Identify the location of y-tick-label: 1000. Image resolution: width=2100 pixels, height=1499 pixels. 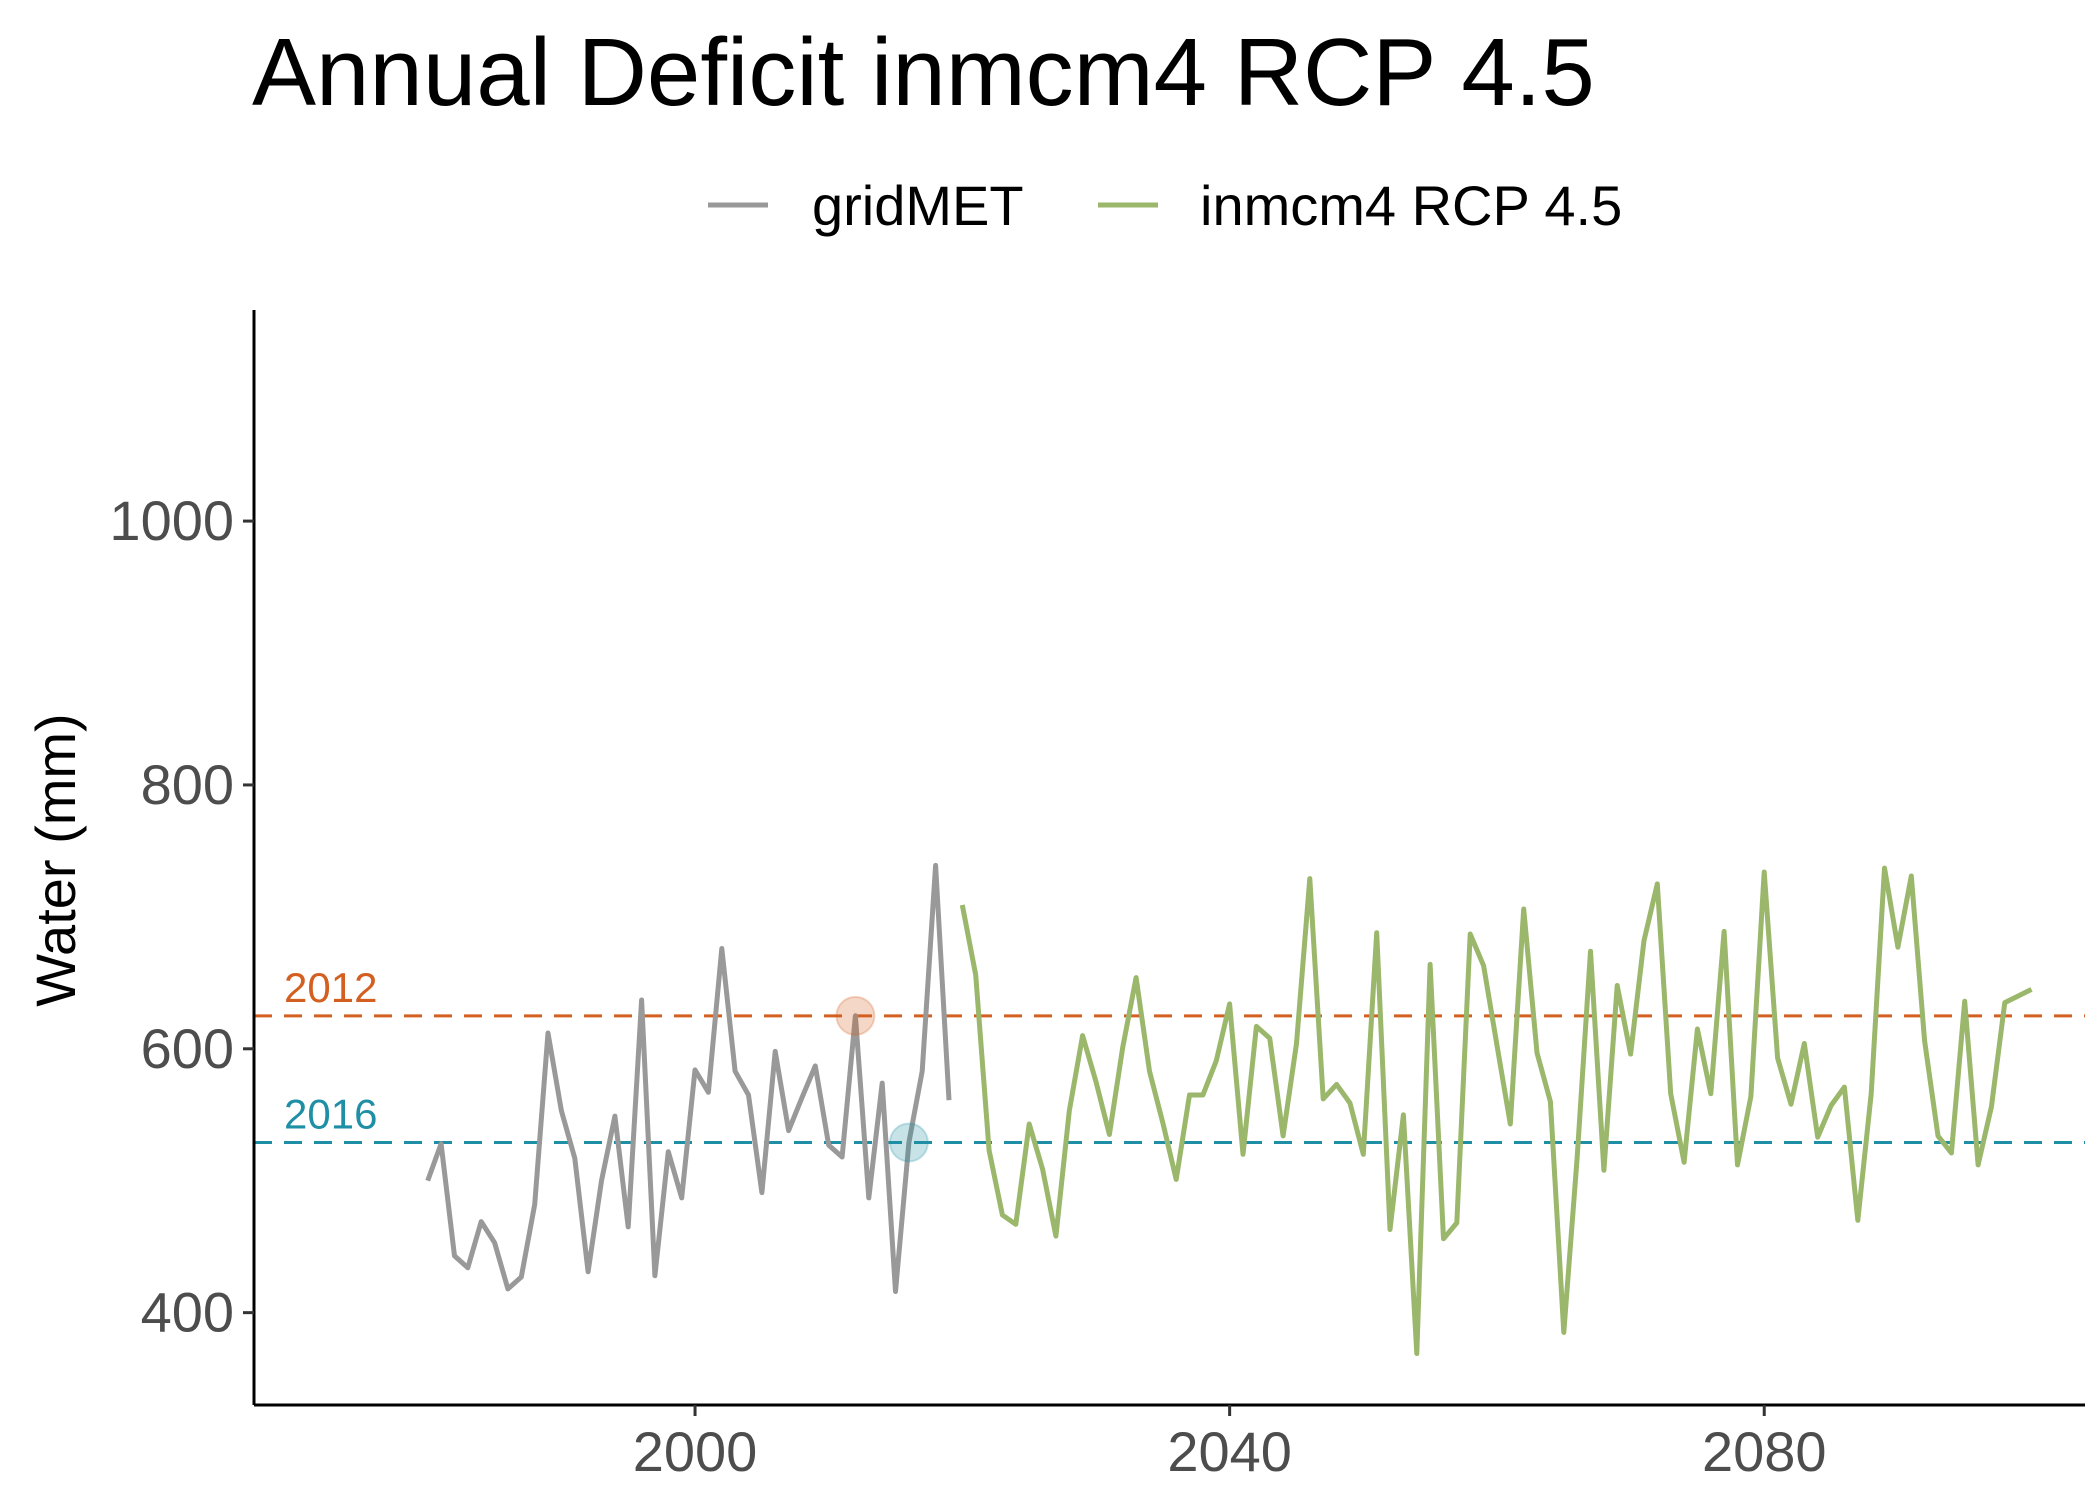
(171, 520).